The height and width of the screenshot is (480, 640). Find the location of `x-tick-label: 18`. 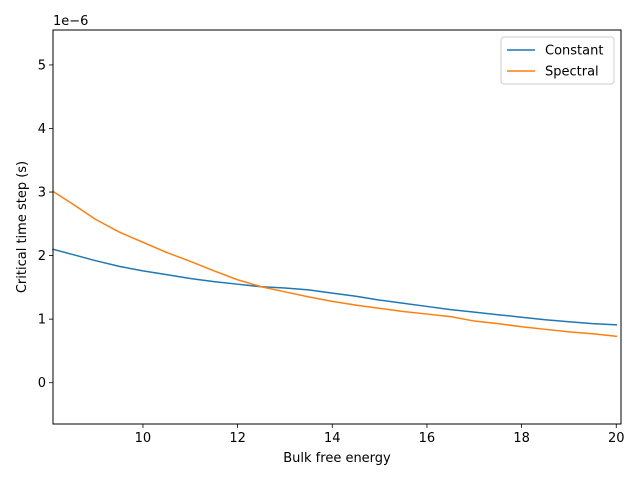

x-tick-label: 18 is located at coordinates (521, 438).